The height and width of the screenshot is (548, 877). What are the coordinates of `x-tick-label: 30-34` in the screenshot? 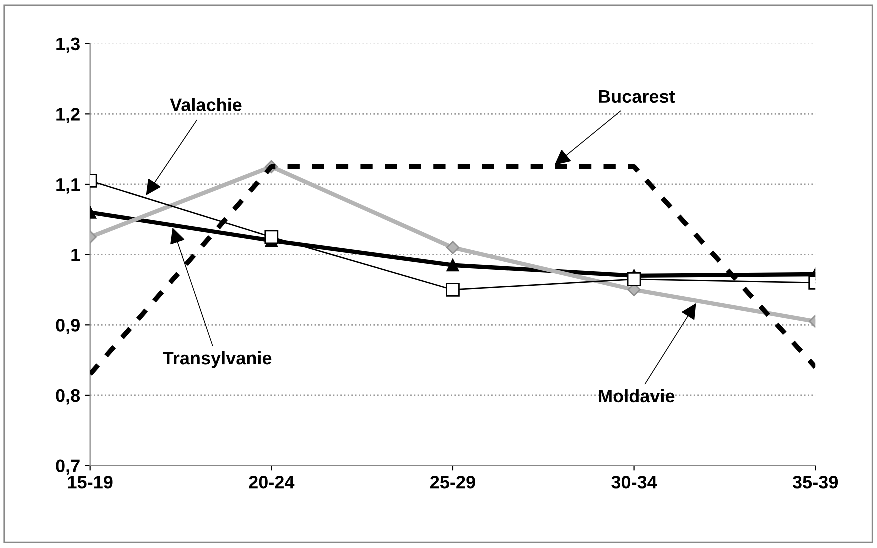 It's located at (635, 482).